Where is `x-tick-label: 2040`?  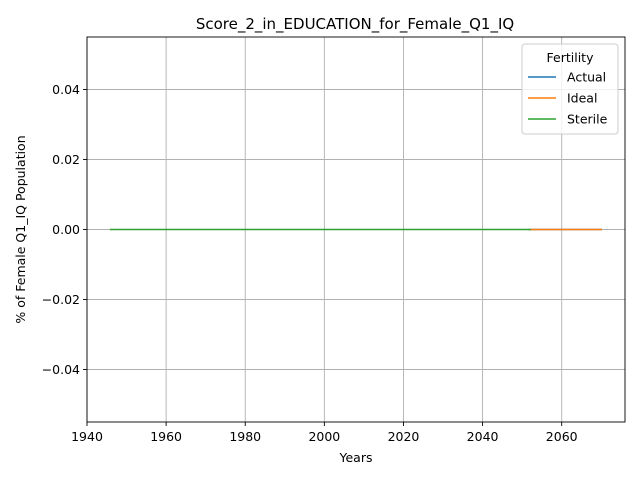
x-tick-label: 2040 is located at coordinates (483, 436).